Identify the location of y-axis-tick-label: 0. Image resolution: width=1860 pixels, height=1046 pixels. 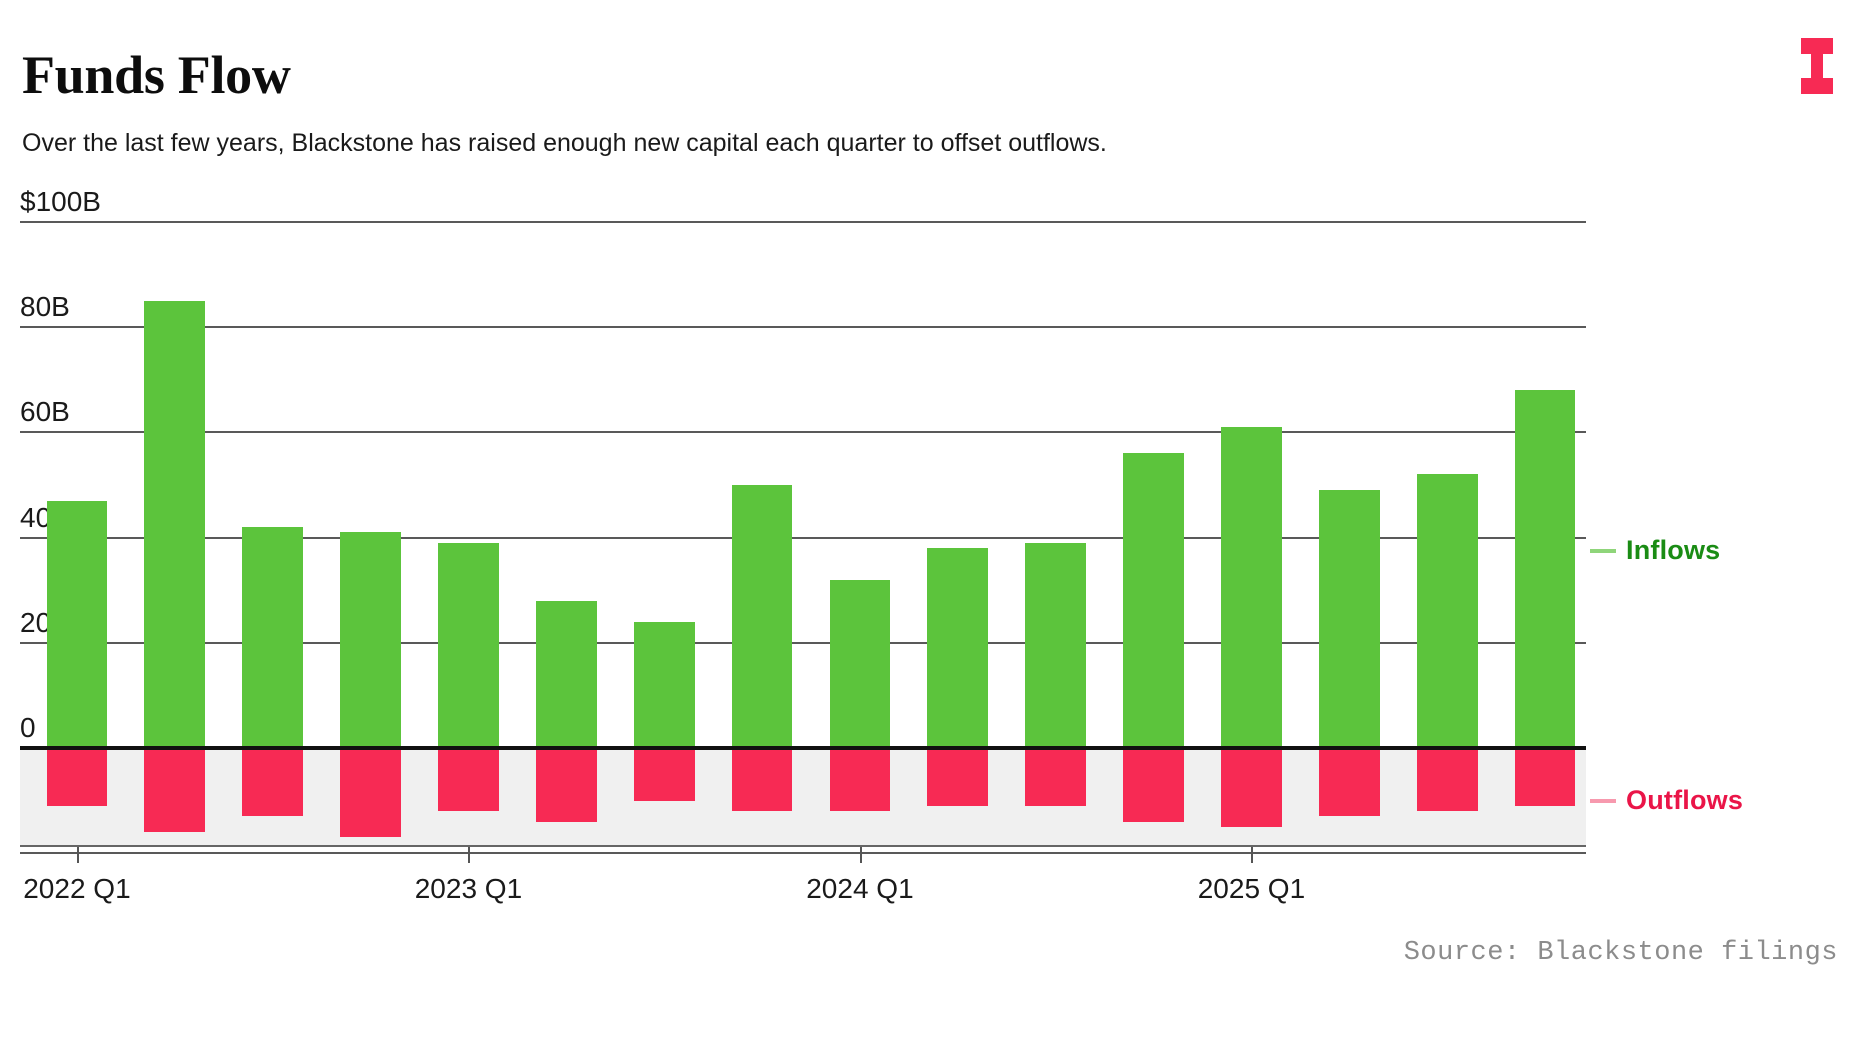
(28, 727).